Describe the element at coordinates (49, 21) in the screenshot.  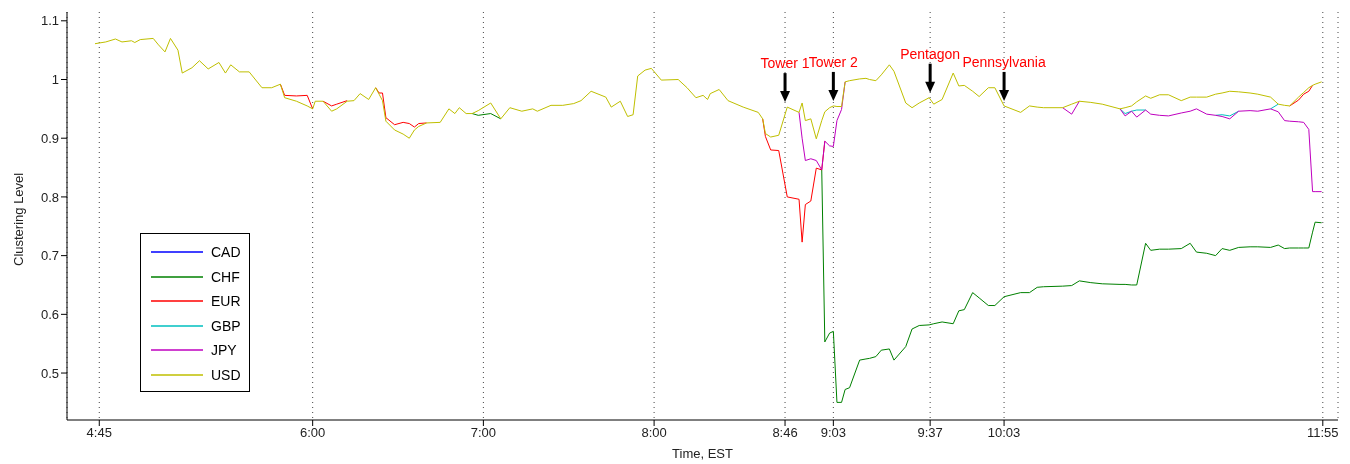
I see `y-tick-label: 1.1` at that location.